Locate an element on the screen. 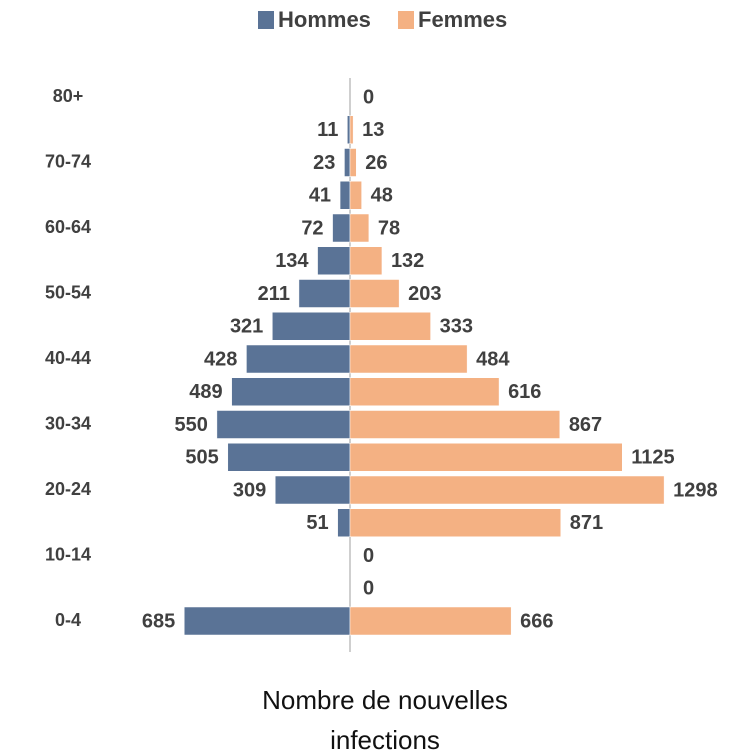 The height and width of the screenshot is (752, 738). y-tick-label: 70-74 is located at coordinates (68, 161).